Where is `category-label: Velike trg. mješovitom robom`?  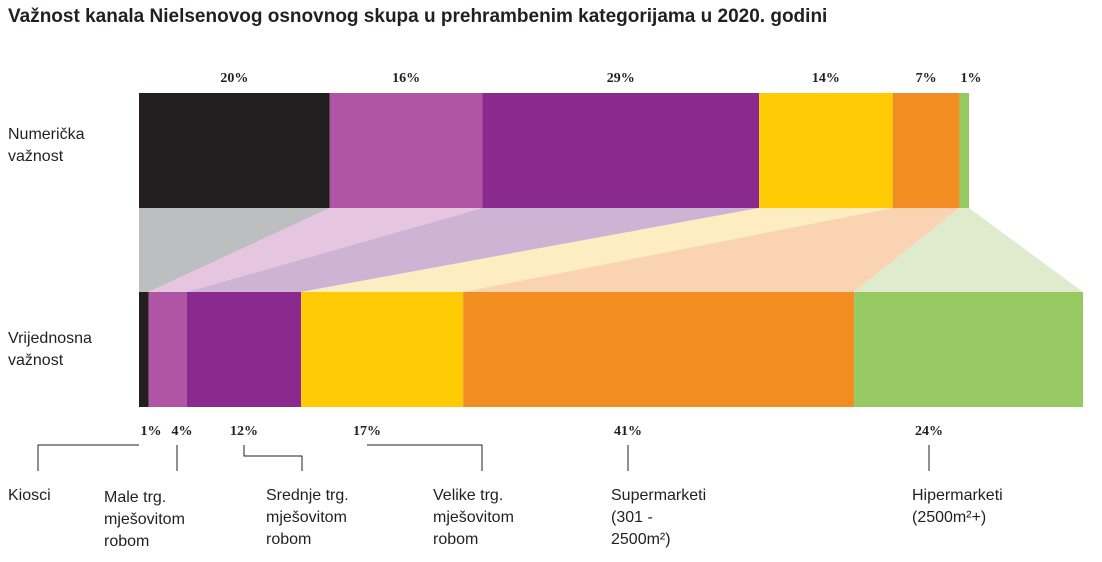 category-label: Velike trg. mješovitom robom is located at coordinates (473, 517).